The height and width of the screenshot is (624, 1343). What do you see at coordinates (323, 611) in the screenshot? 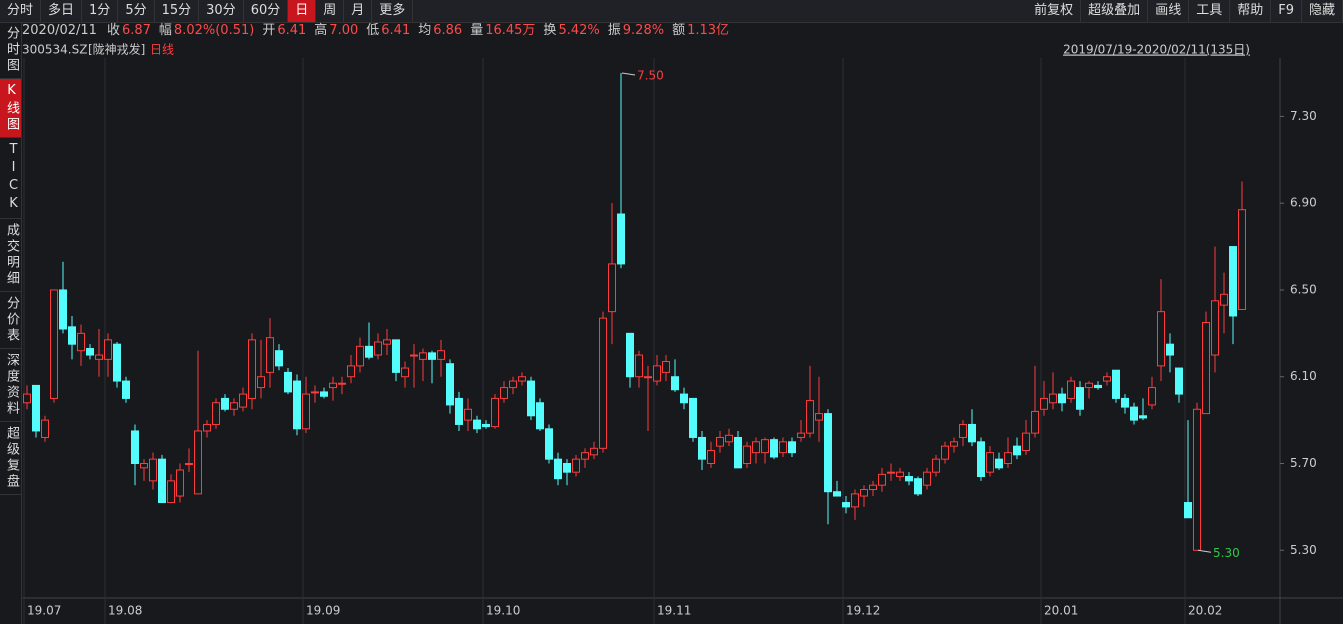
I see `x-tick-label: 19.09` at bounding box center [323, 611].